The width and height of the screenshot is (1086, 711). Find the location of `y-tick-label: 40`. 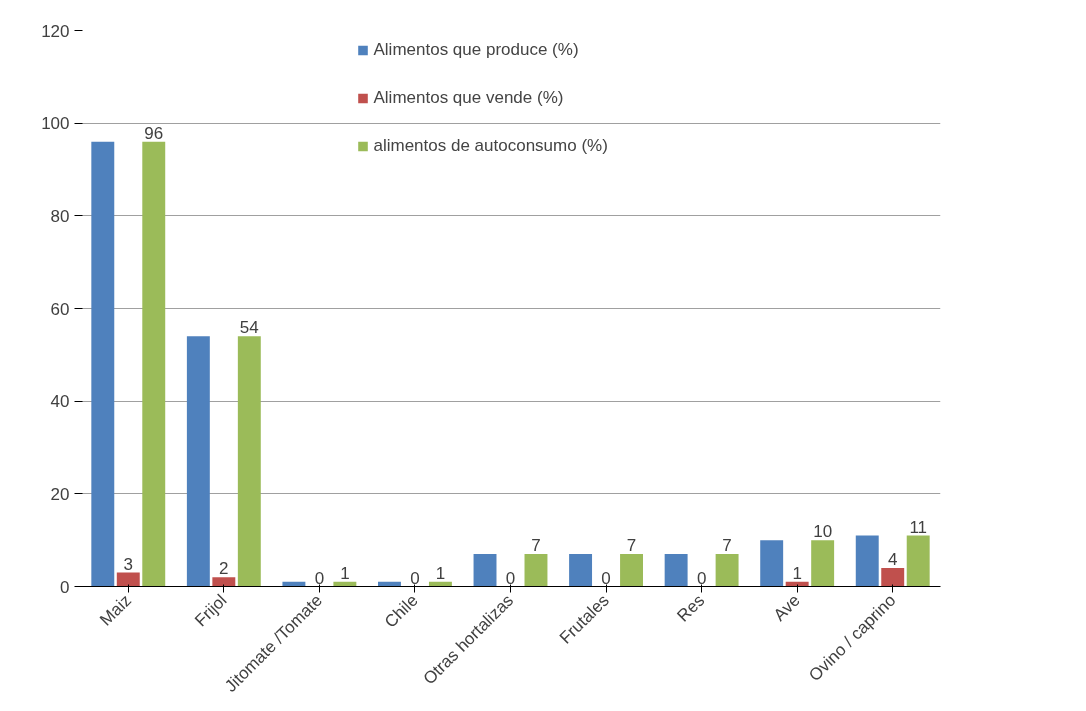

y-tick-label: 40 is located at coordinates (60, 402).